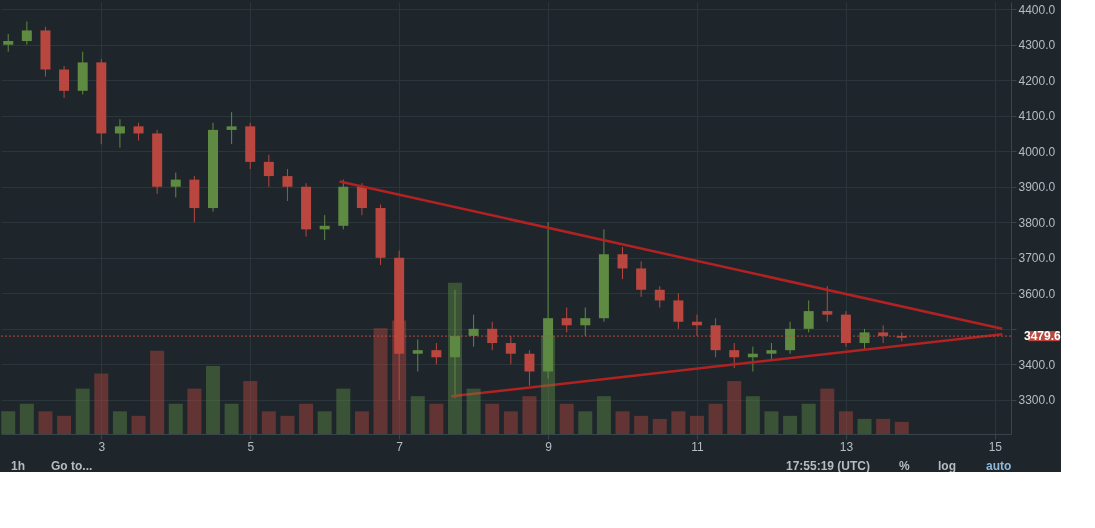 The height and width of the screenshot is (528, 1095). I want to click on x-tick-label: 11, so click(698, 446).